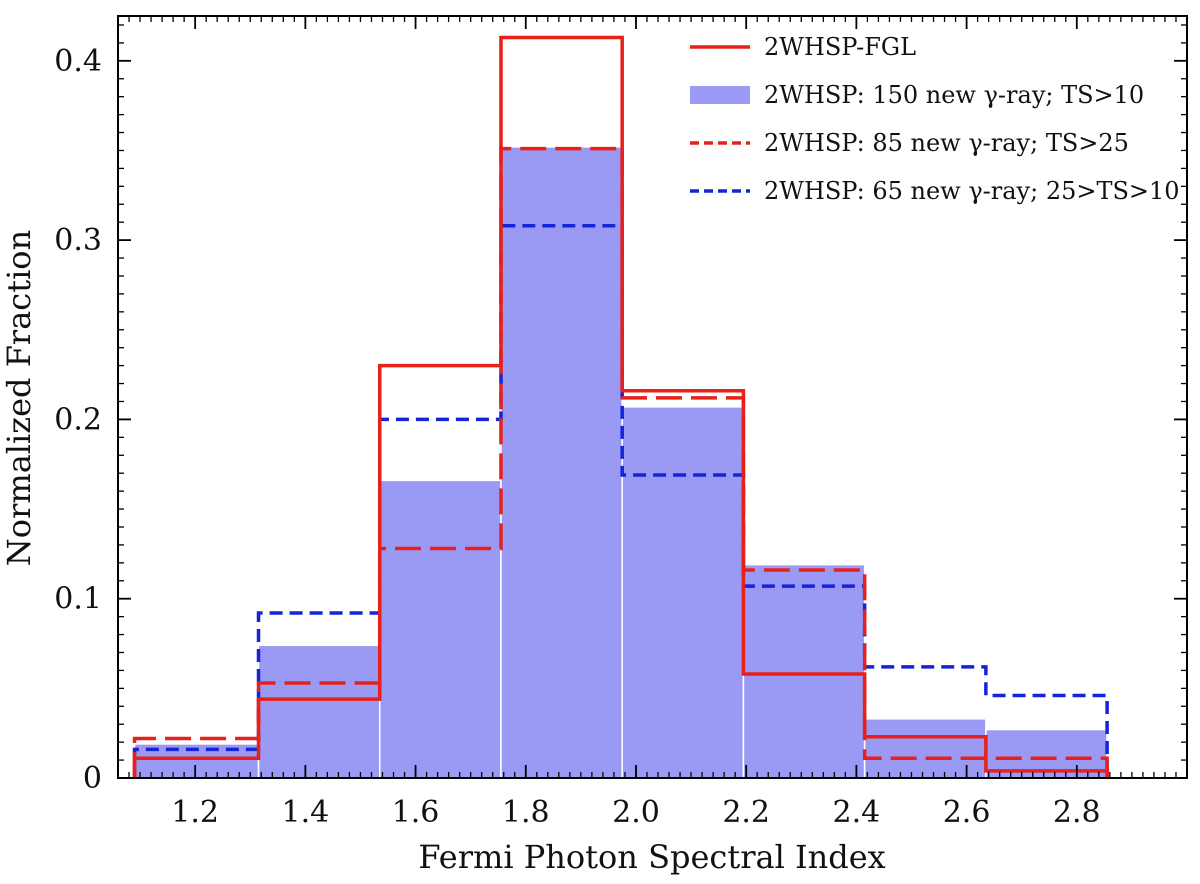 The height and width of the screenshot is (884, 1200). I want to click on x-tick-label: 1.6, so click(416, 812).